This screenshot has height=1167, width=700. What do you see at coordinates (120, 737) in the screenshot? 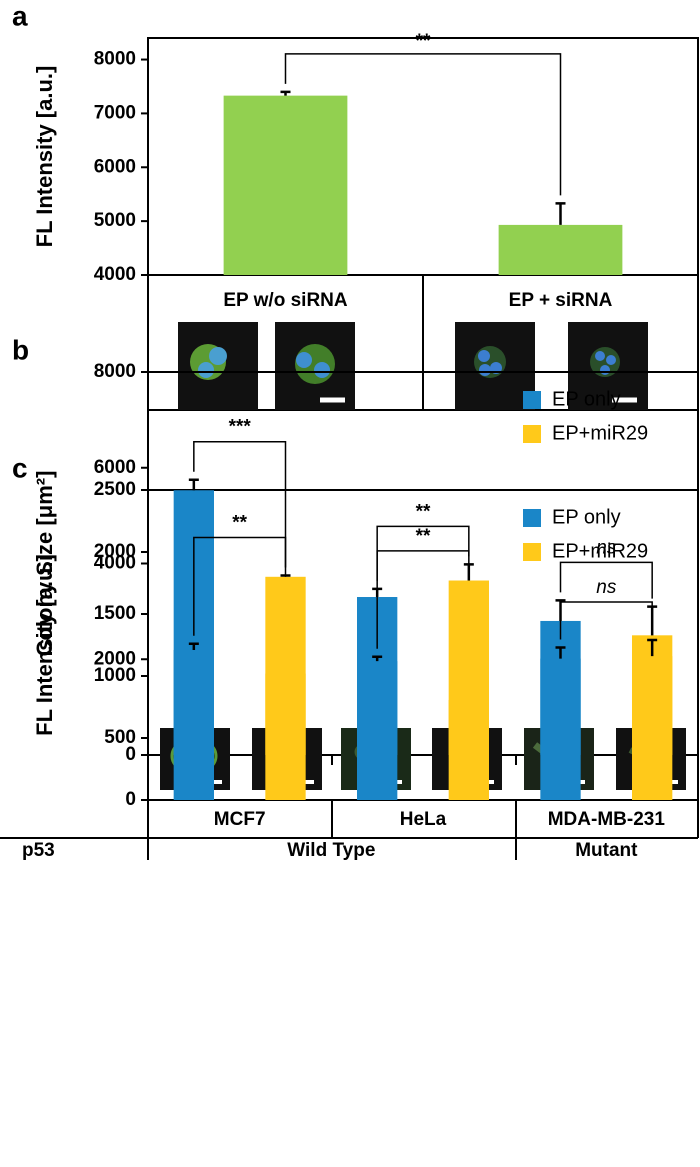
I see `y-tick-label: 500` at bounding box center [120, 737].